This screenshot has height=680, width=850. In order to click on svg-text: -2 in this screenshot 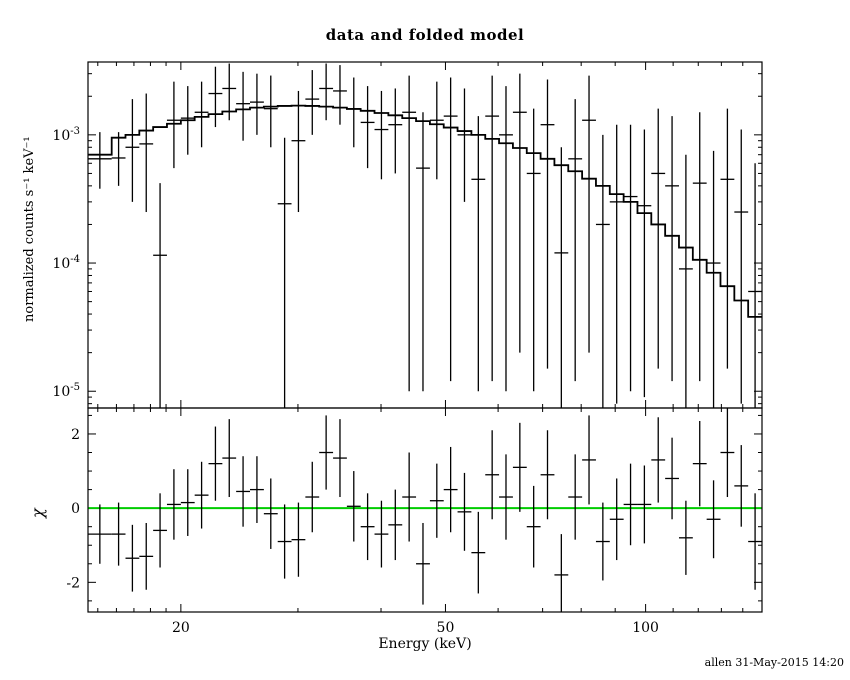, I will do `click(73, 583)`.